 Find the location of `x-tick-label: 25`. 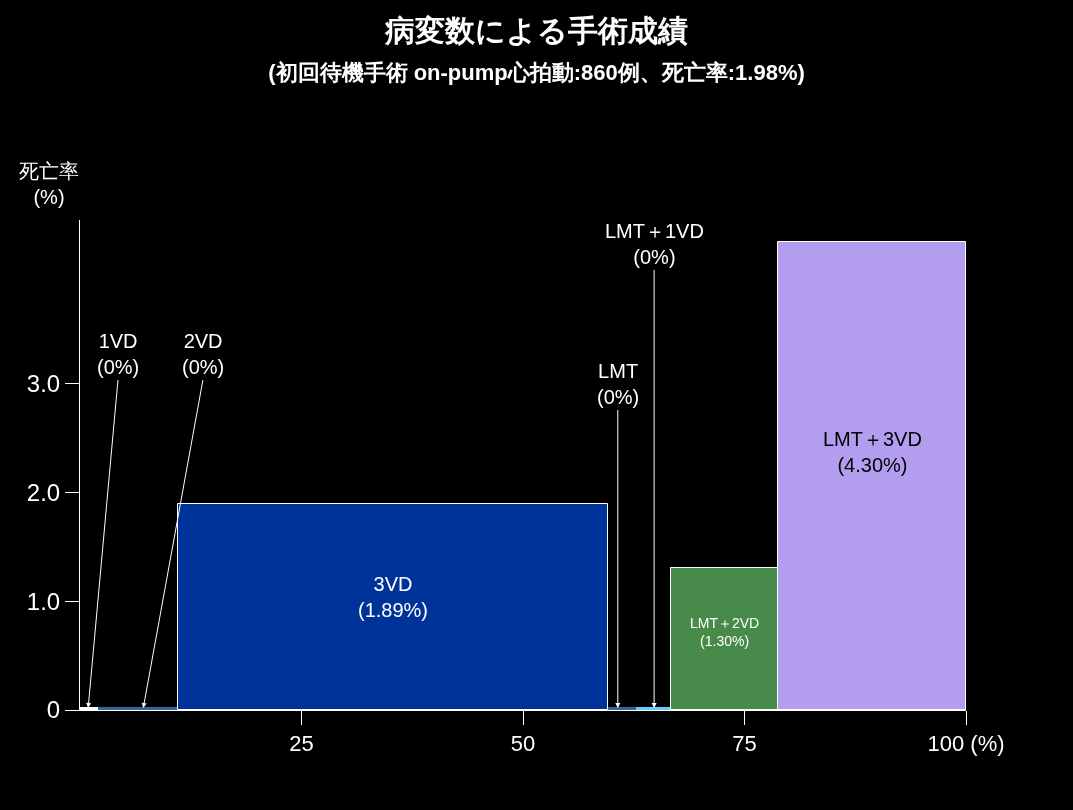

x-tick-label: 25 is located at coordinates (301, 744).